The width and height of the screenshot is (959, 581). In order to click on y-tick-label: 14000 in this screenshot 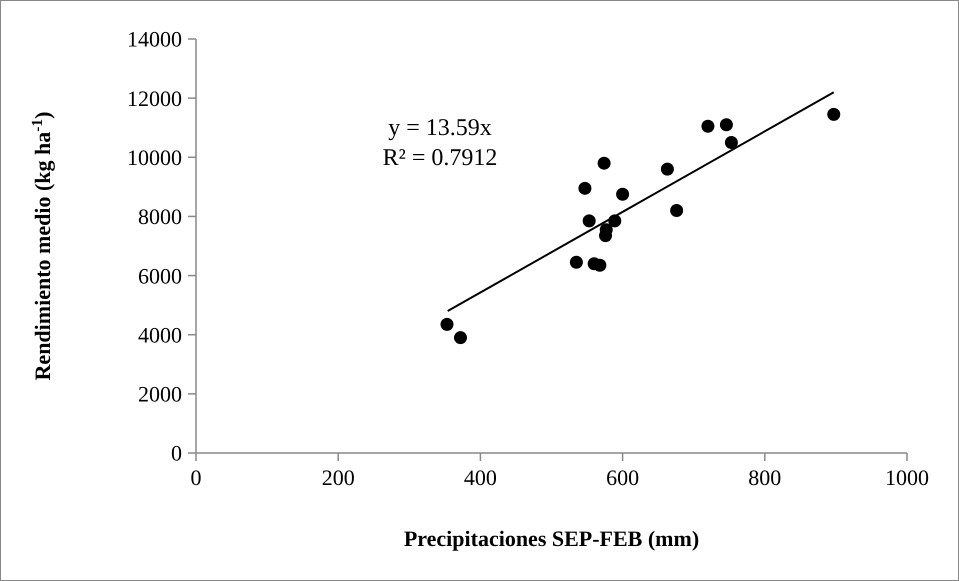, I will do `click(154, 39)`.